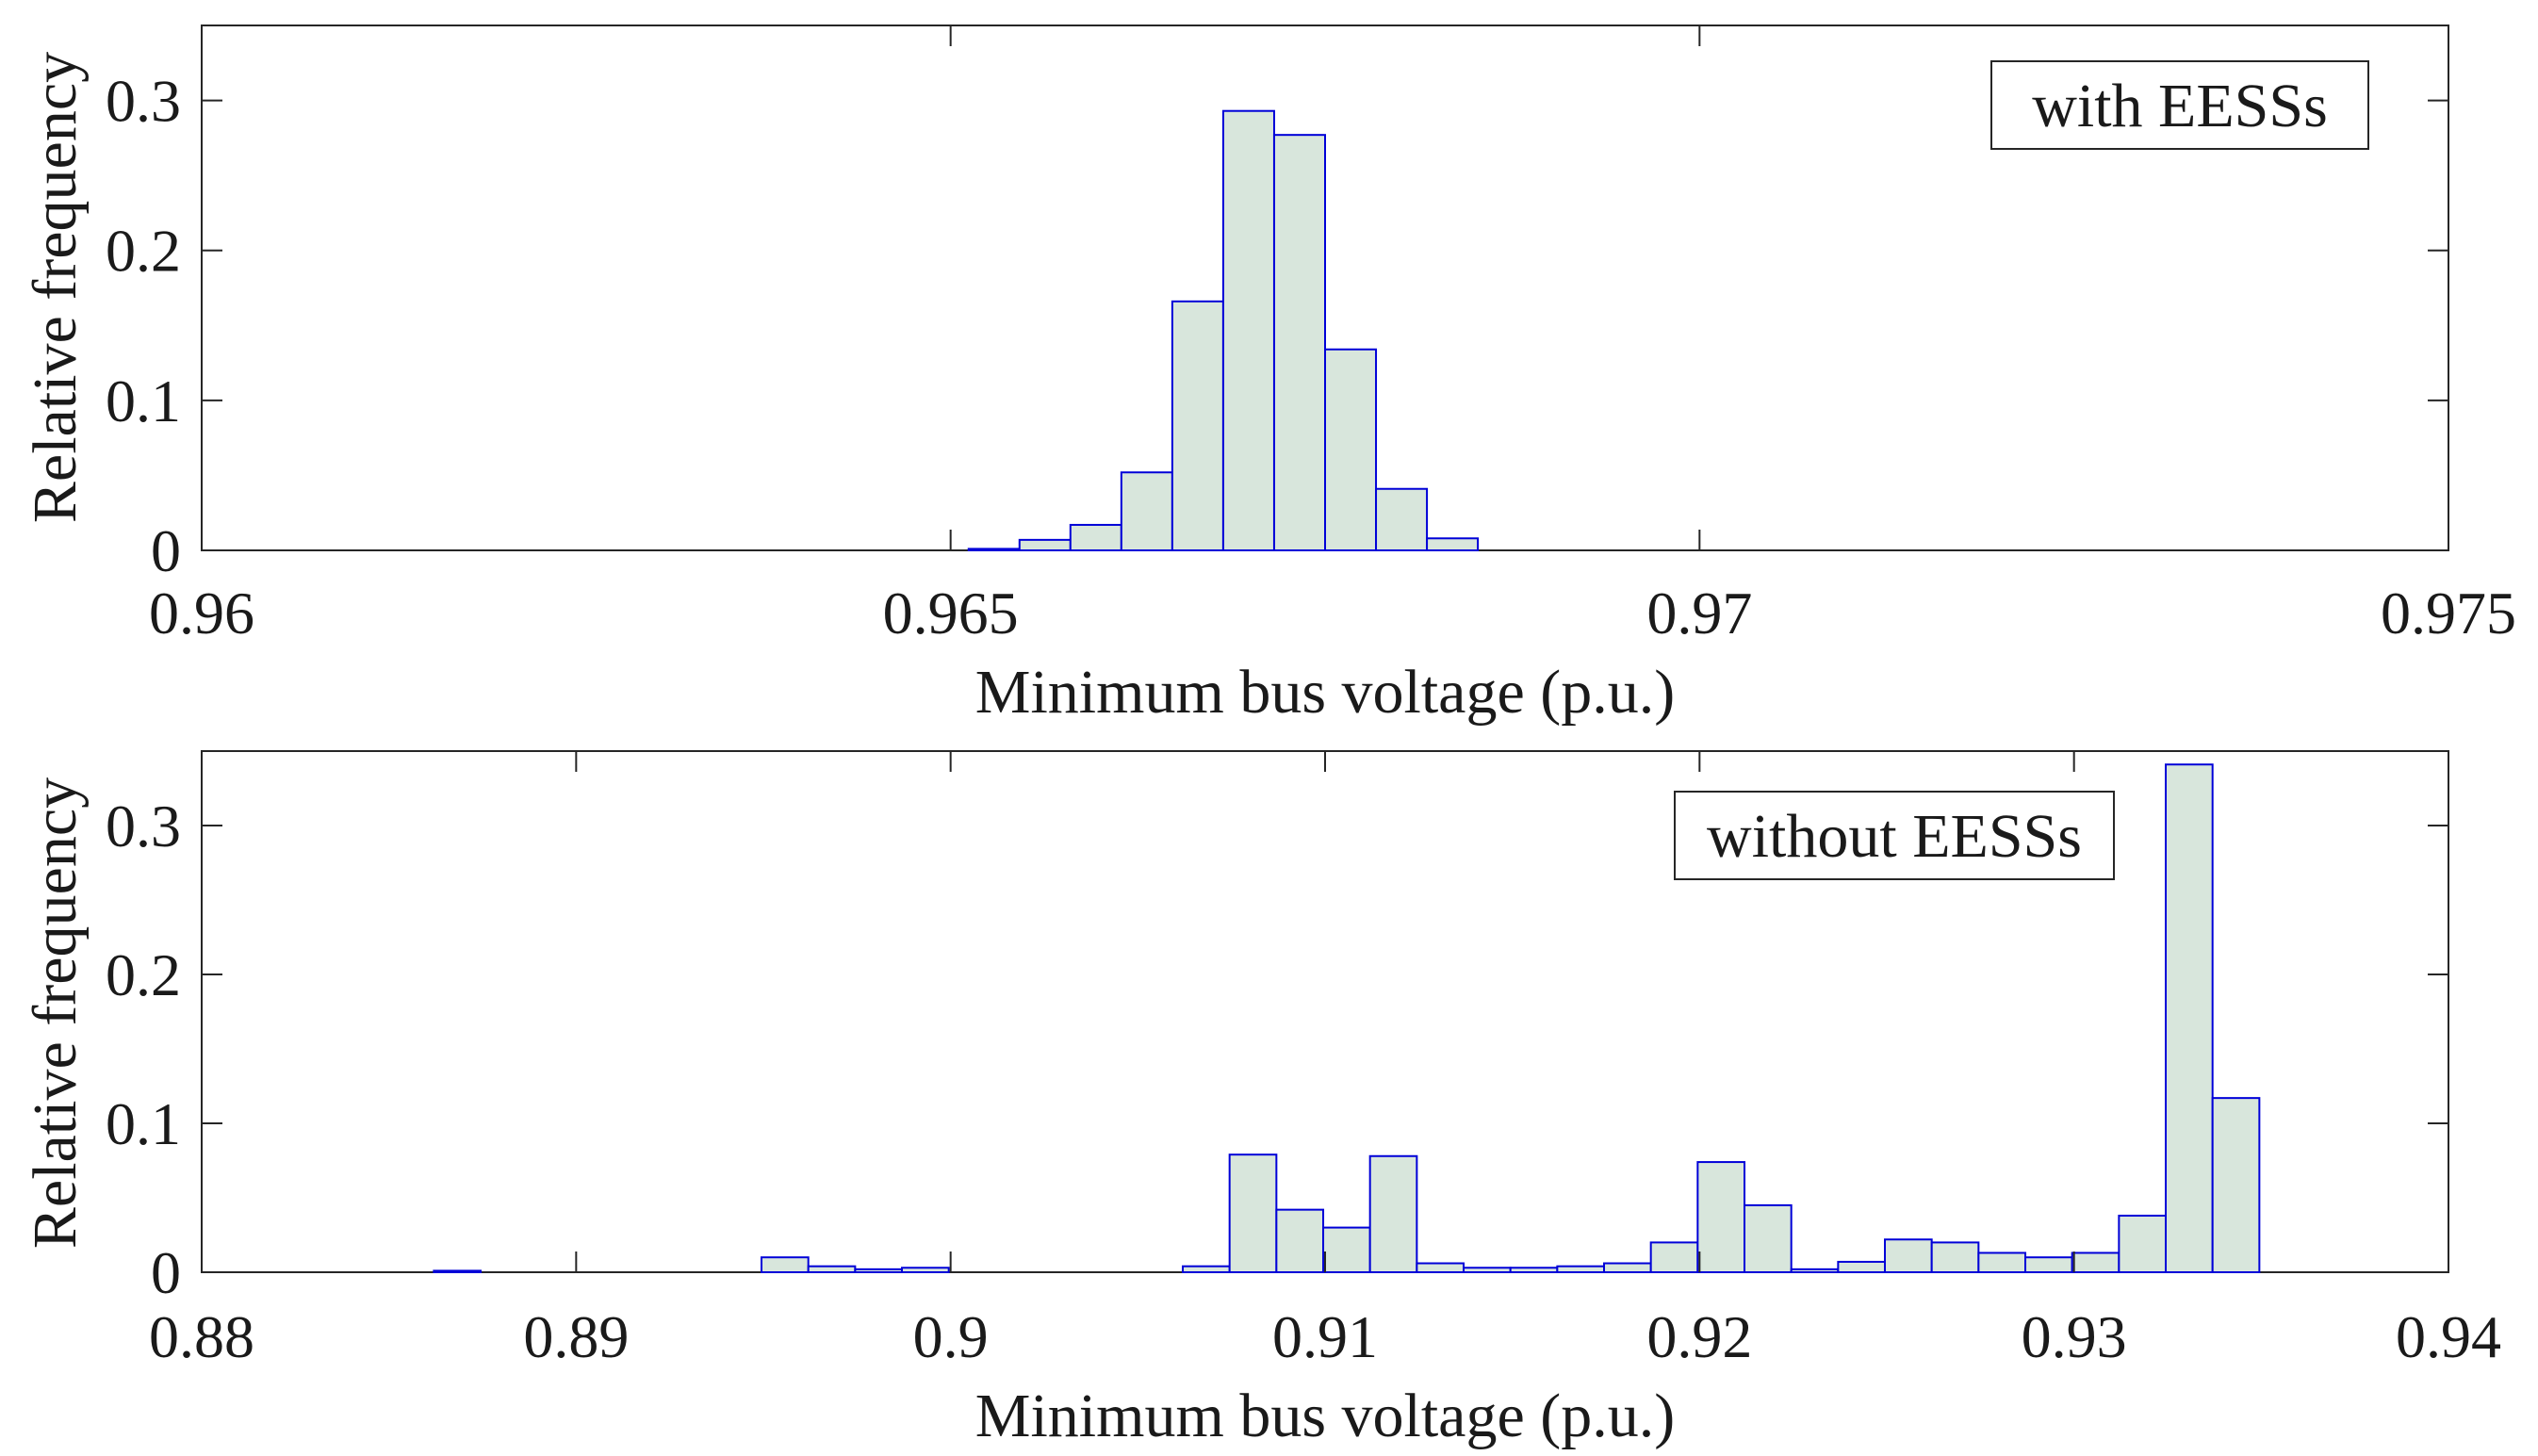  I want to click on x-tick-label: 0.96, so click(201, 613).